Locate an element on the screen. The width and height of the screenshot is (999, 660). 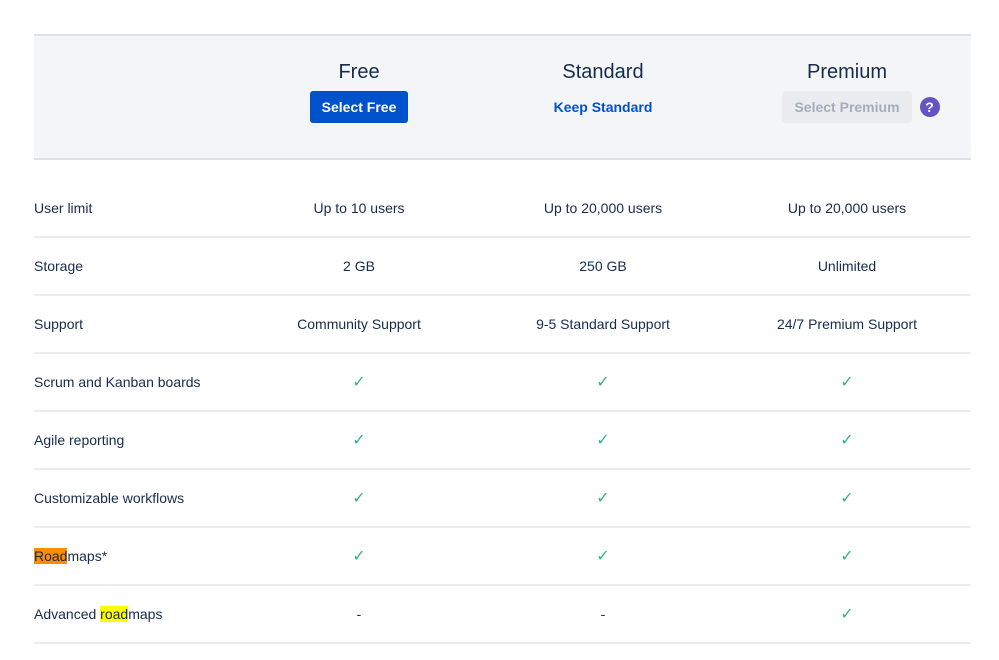
feature-label: Scrum and Kanban boards is located at coordinates (117, 382).